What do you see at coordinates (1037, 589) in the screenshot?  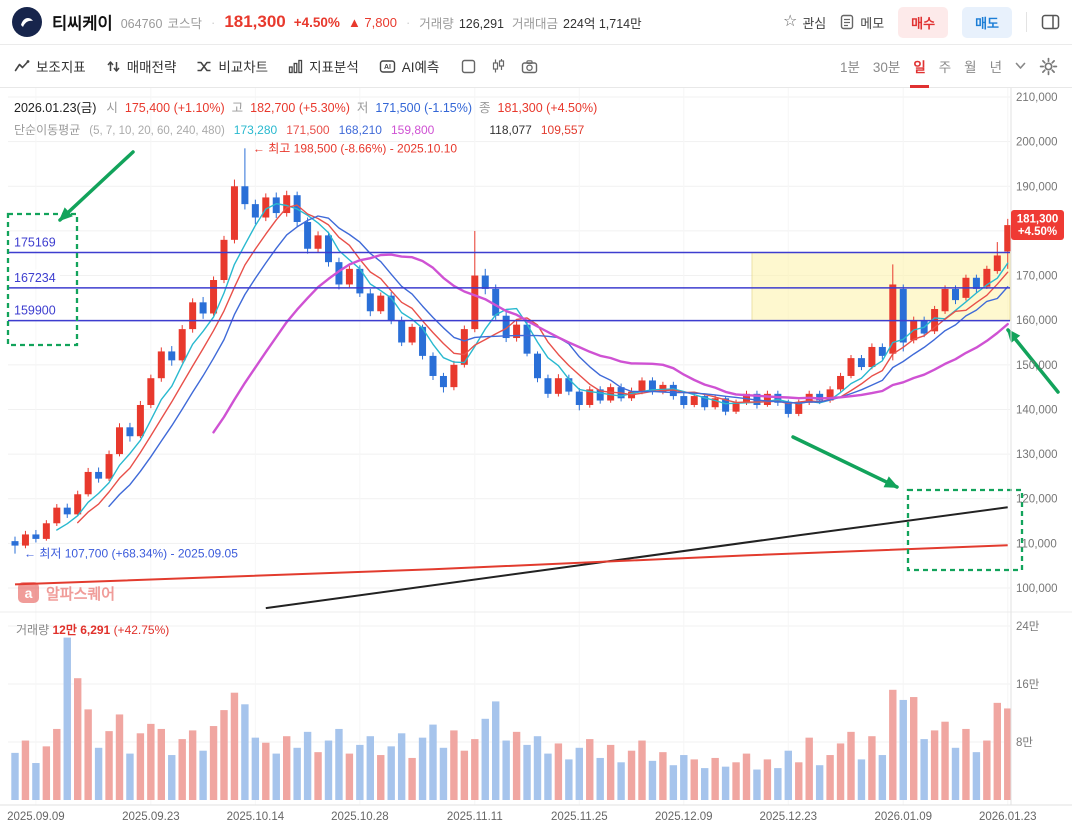 I see `svg-text: 100,000` at bounding box center [1037, 589].